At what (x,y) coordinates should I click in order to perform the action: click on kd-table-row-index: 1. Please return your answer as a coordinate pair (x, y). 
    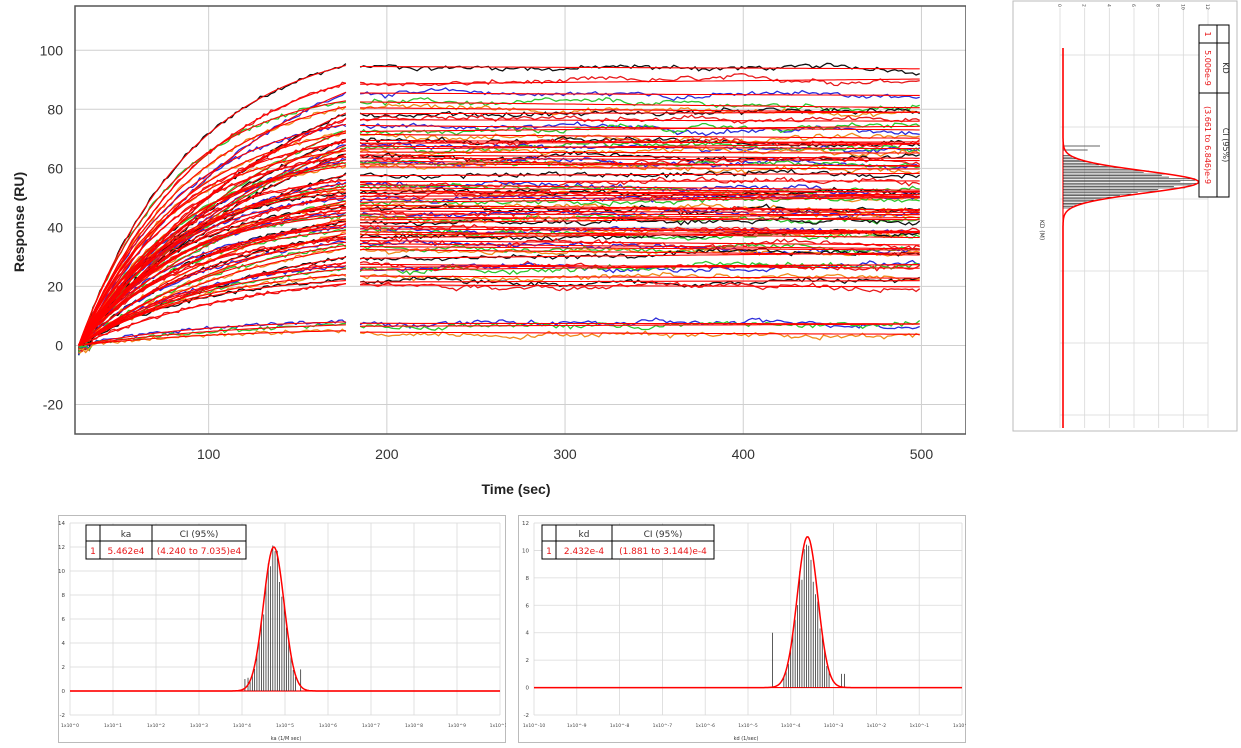
    Looking at the image, I should click on (1207, 33).